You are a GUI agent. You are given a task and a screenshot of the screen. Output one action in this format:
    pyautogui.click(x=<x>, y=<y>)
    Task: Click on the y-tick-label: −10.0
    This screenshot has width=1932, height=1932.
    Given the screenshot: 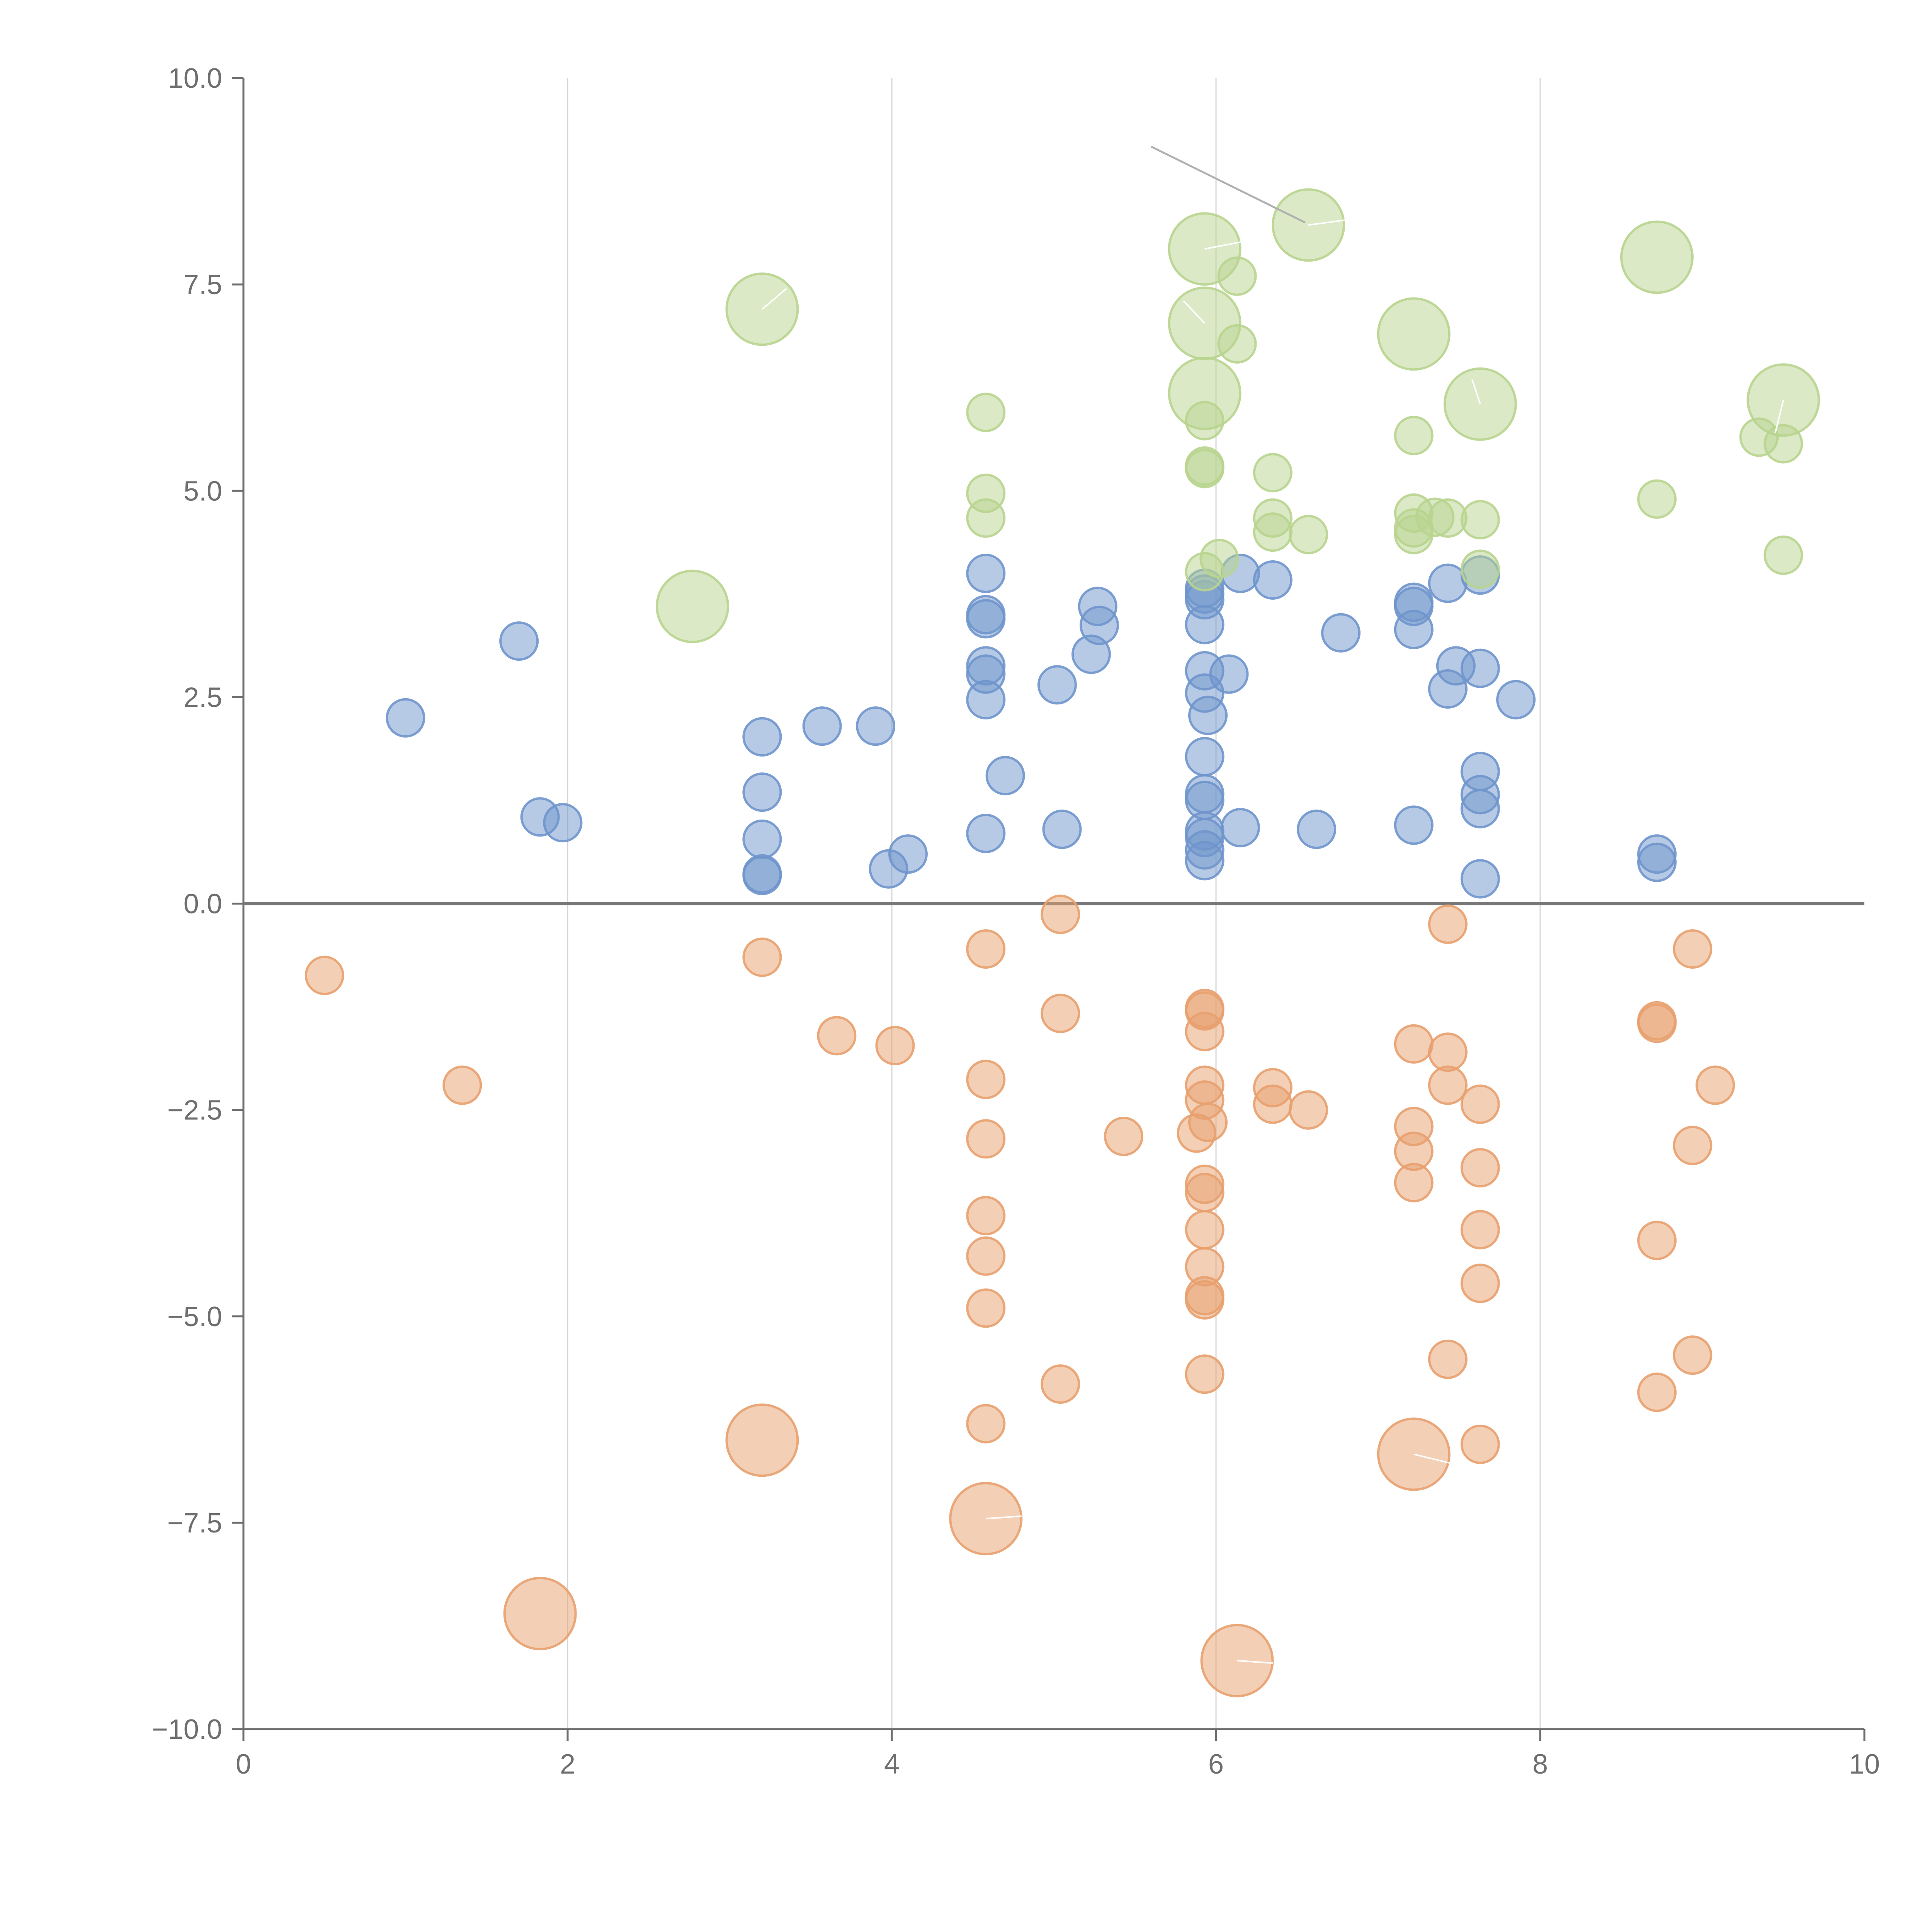 What is the action you would take?
    pyautogui.click(x=187, y=1729)
    